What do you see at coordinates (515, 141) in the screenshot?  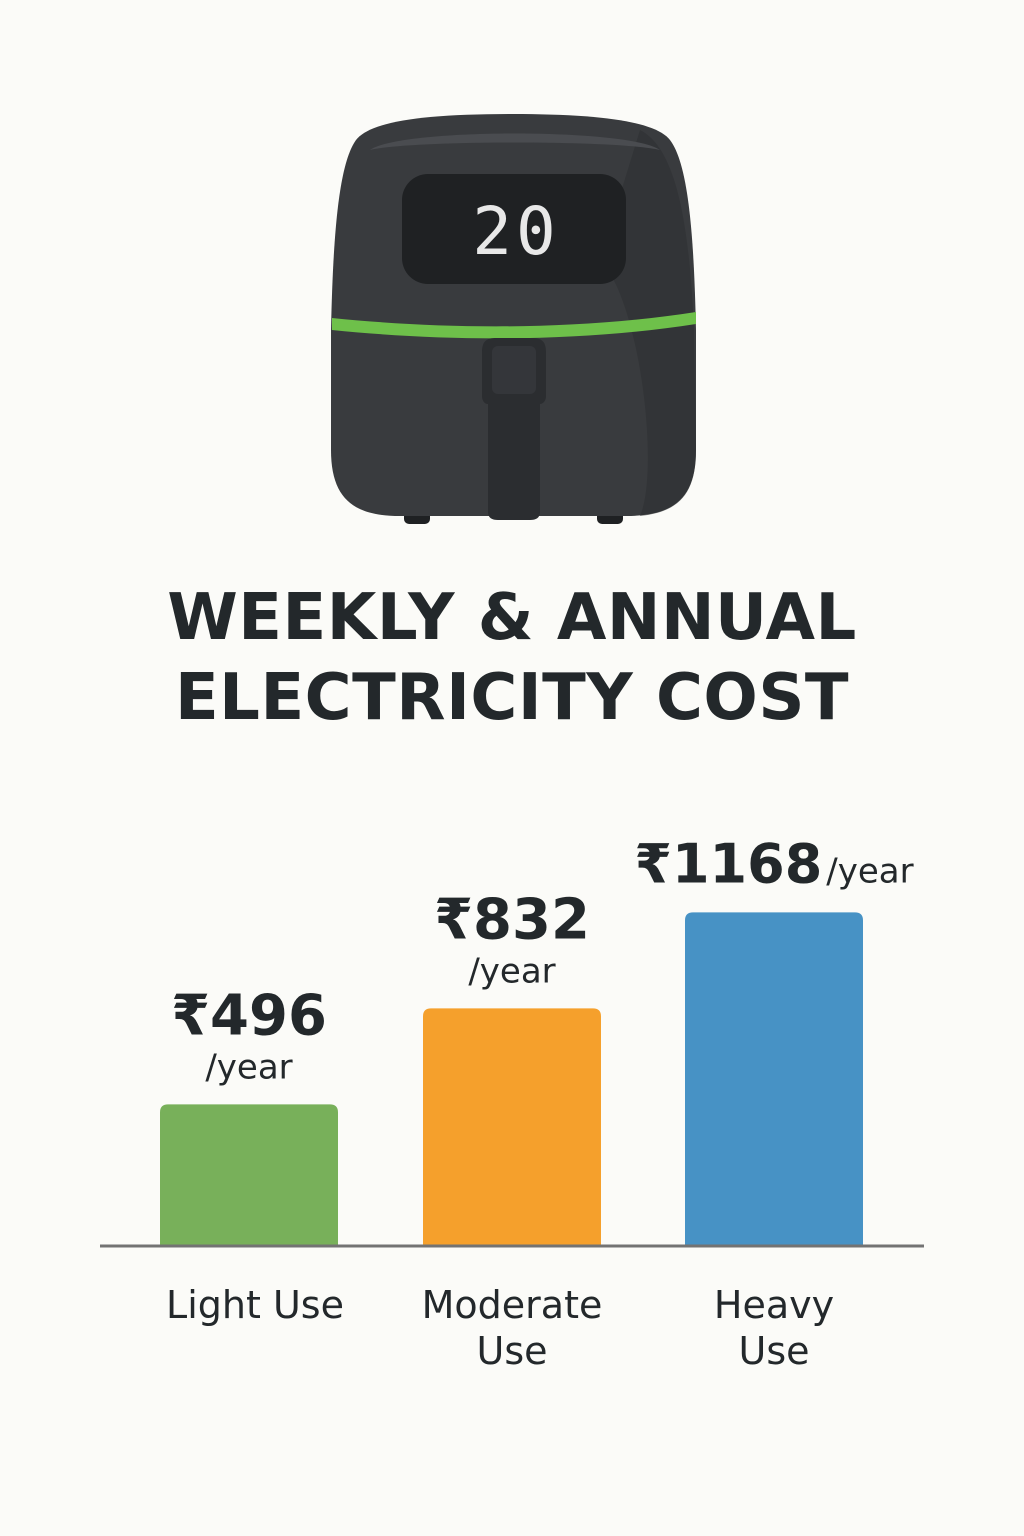 I see `fryer-top-highlight` at bounding box center [515, 141].